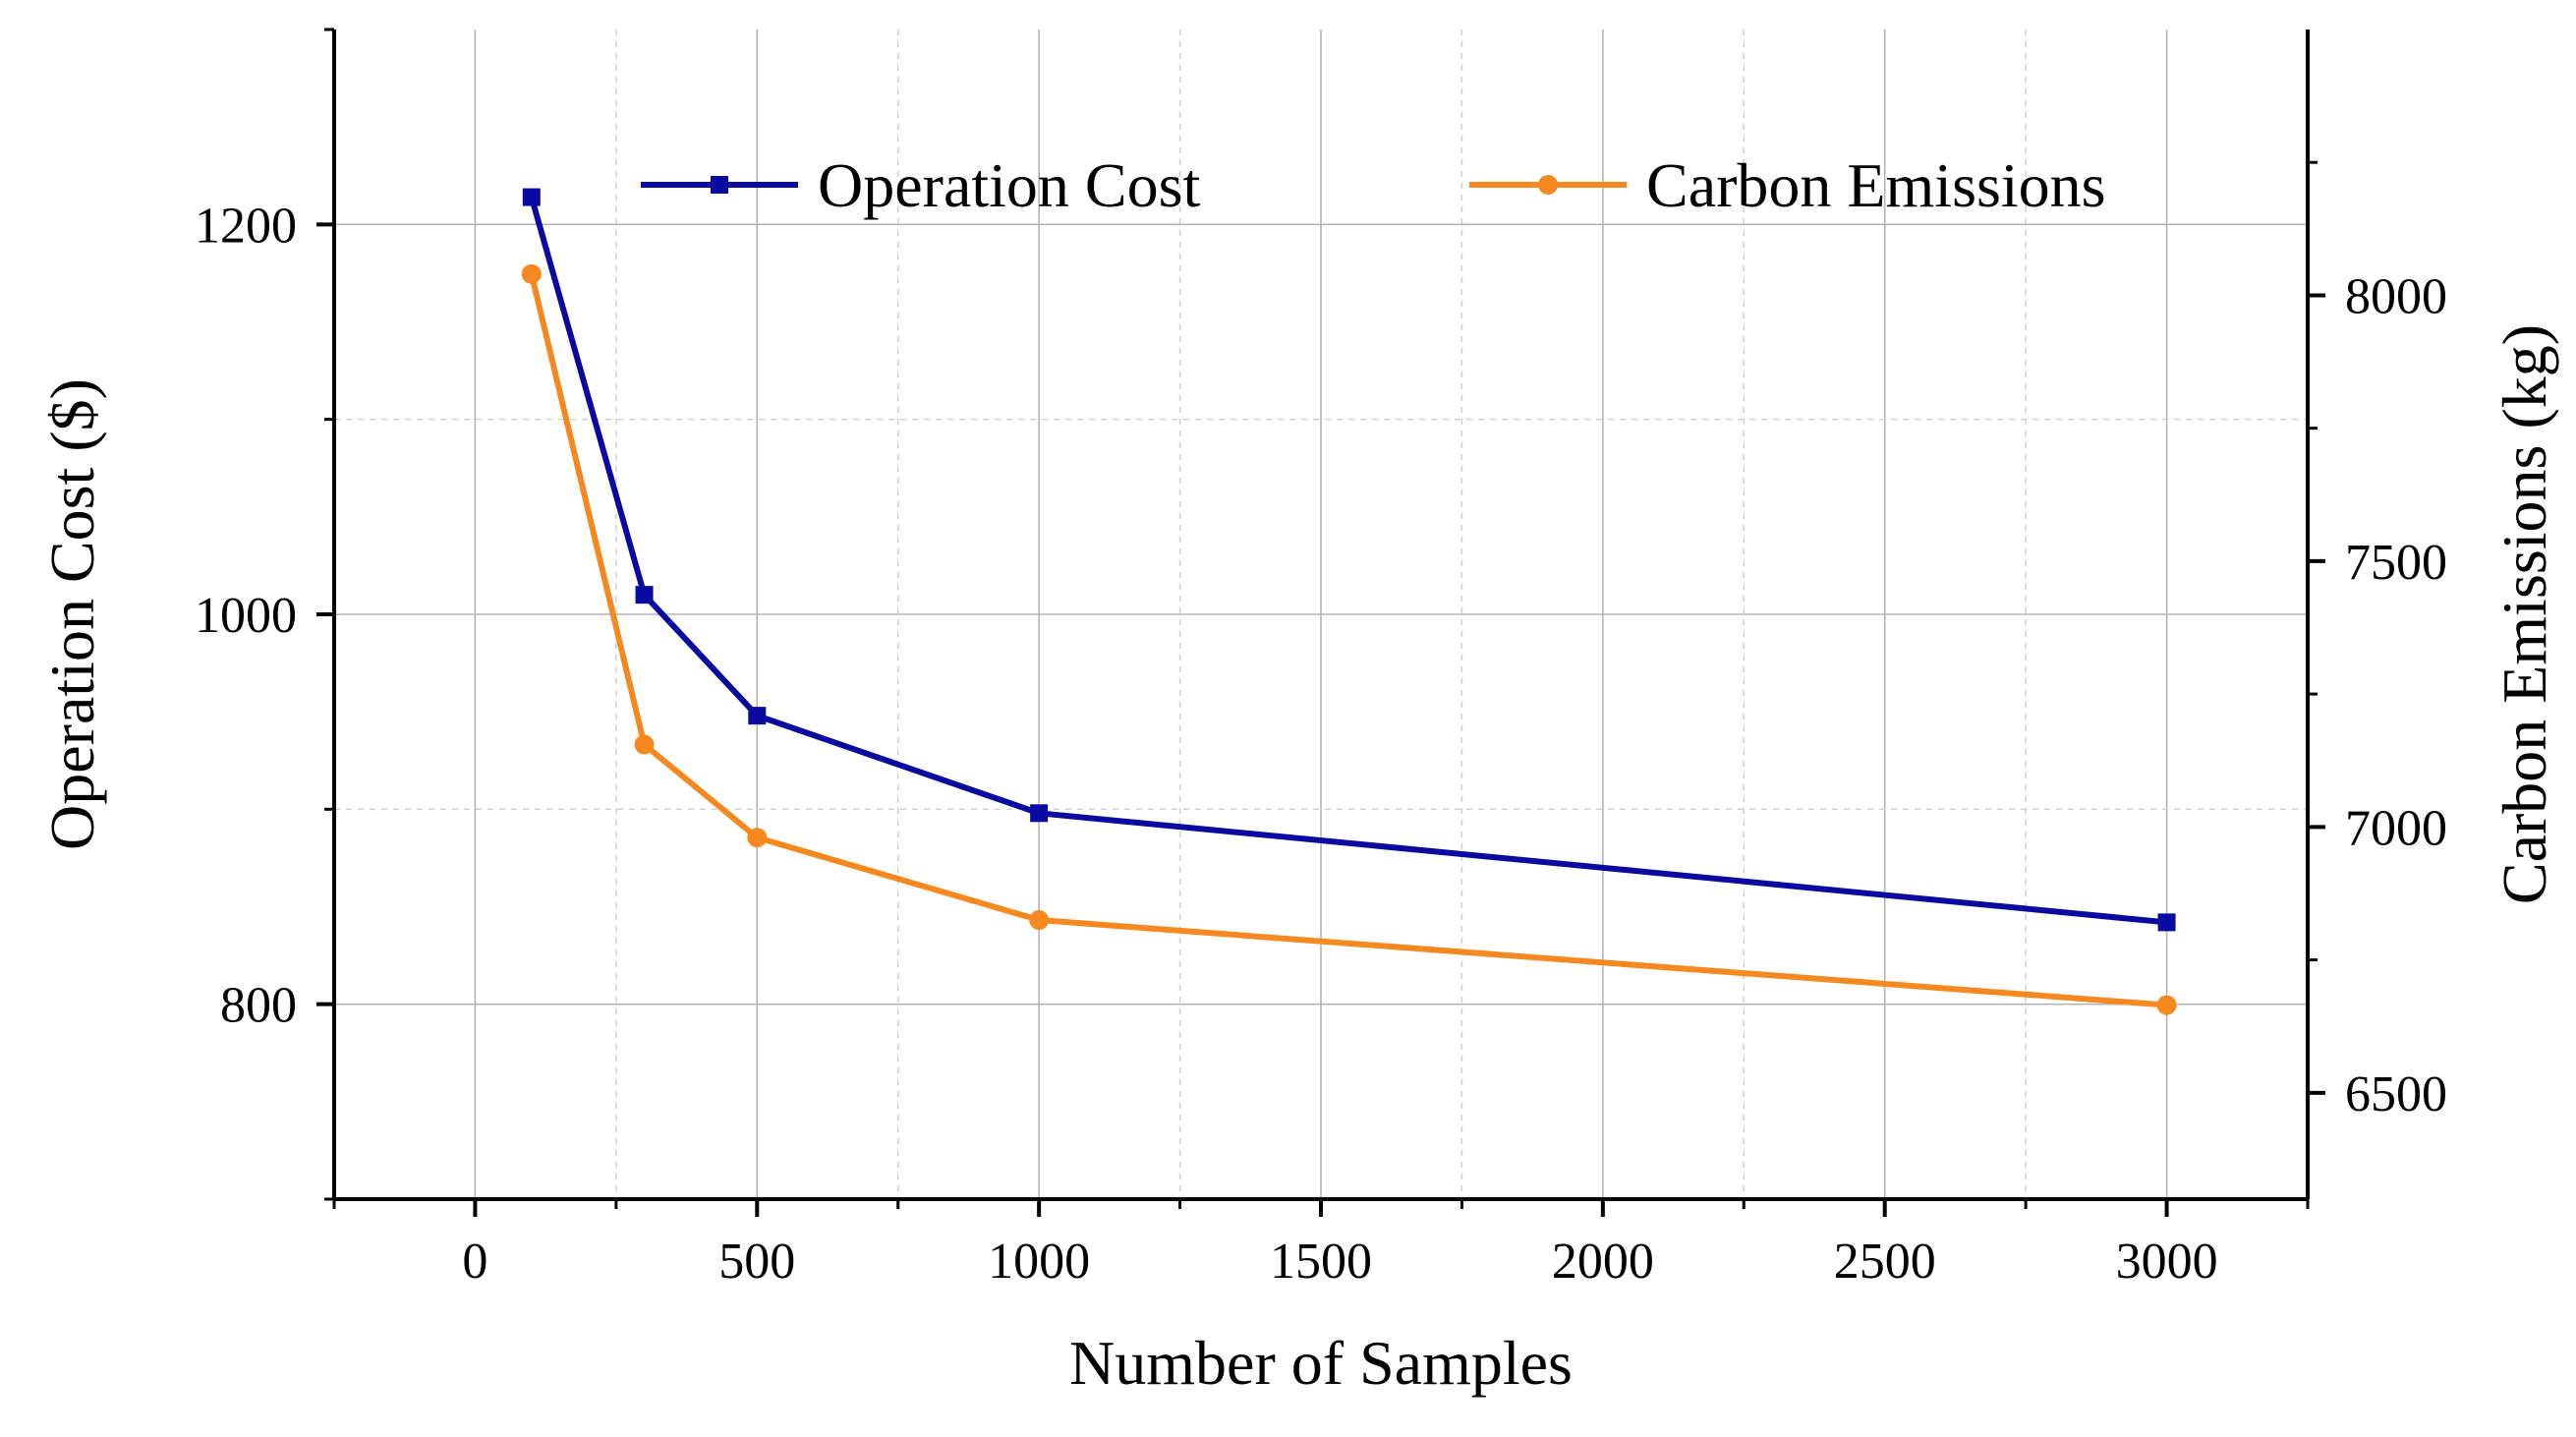 The image size is (2576, 1437). Describe the element at coordinates (258, 1006) in the screenshot. I see `y-left-tick-label: 800` at that location.